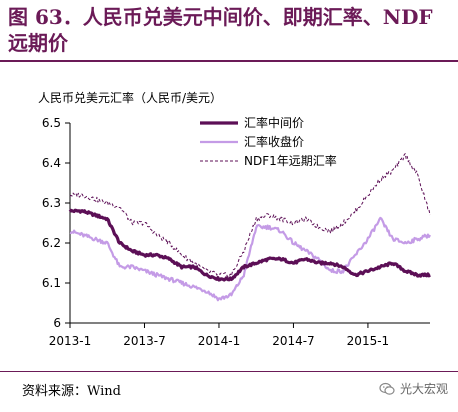 This screenshot has height=412, width=458. I want to click on x-tick-label: 2014-7, so click(293, 341).